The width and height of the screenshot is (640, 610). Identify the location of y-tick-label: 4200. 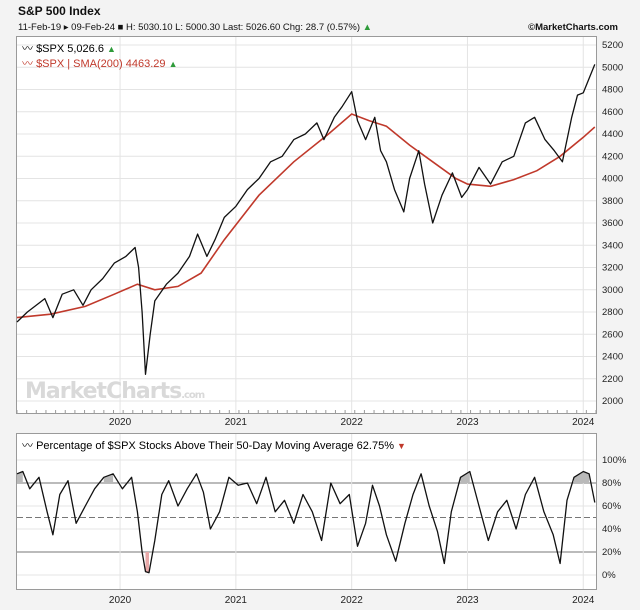
(612, 156).